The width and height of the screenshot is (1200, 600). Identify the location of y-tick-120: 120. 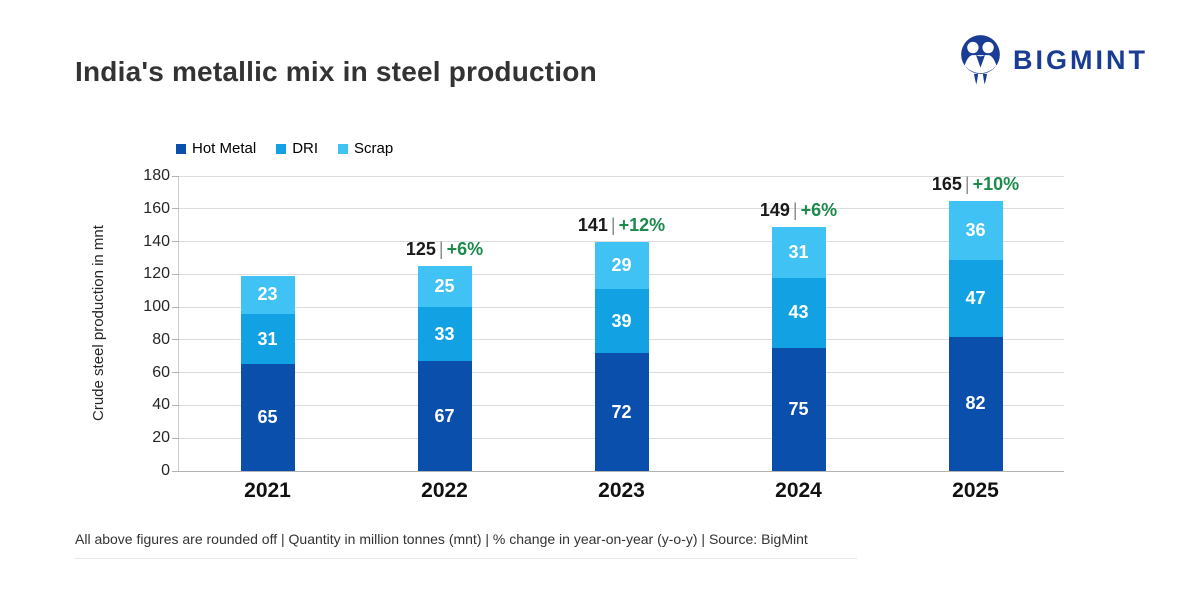
(156, 274).